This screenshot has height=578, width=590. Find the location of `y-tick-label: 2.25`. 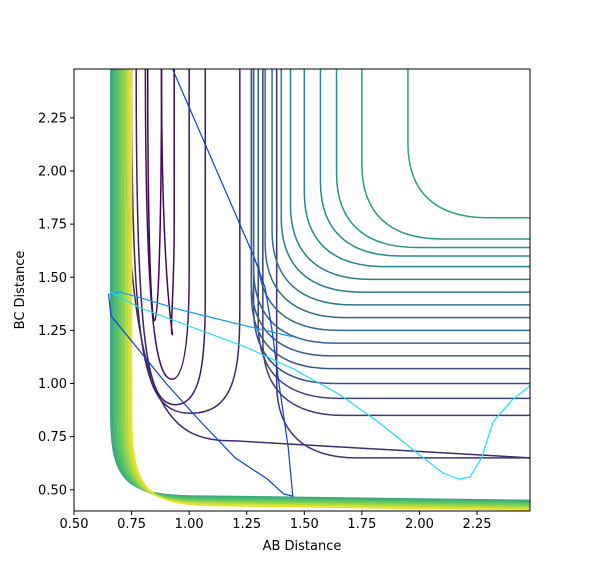

y-tick-label: 2.25 is located at coordinates (52, 118).